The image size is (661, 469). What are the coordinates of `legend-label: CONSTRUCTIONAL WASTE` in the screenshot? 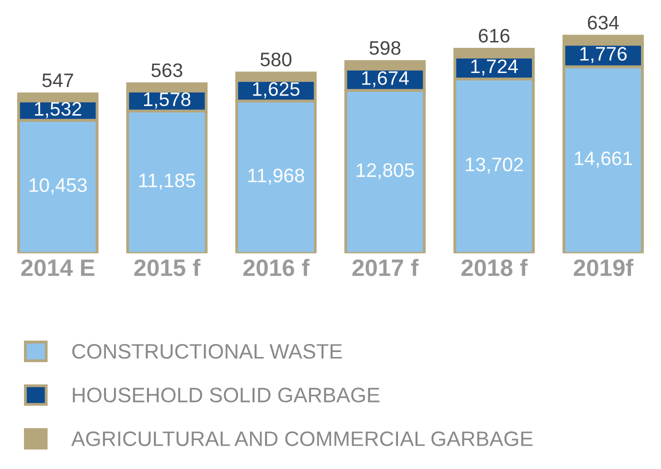 It's located at (207, 351).